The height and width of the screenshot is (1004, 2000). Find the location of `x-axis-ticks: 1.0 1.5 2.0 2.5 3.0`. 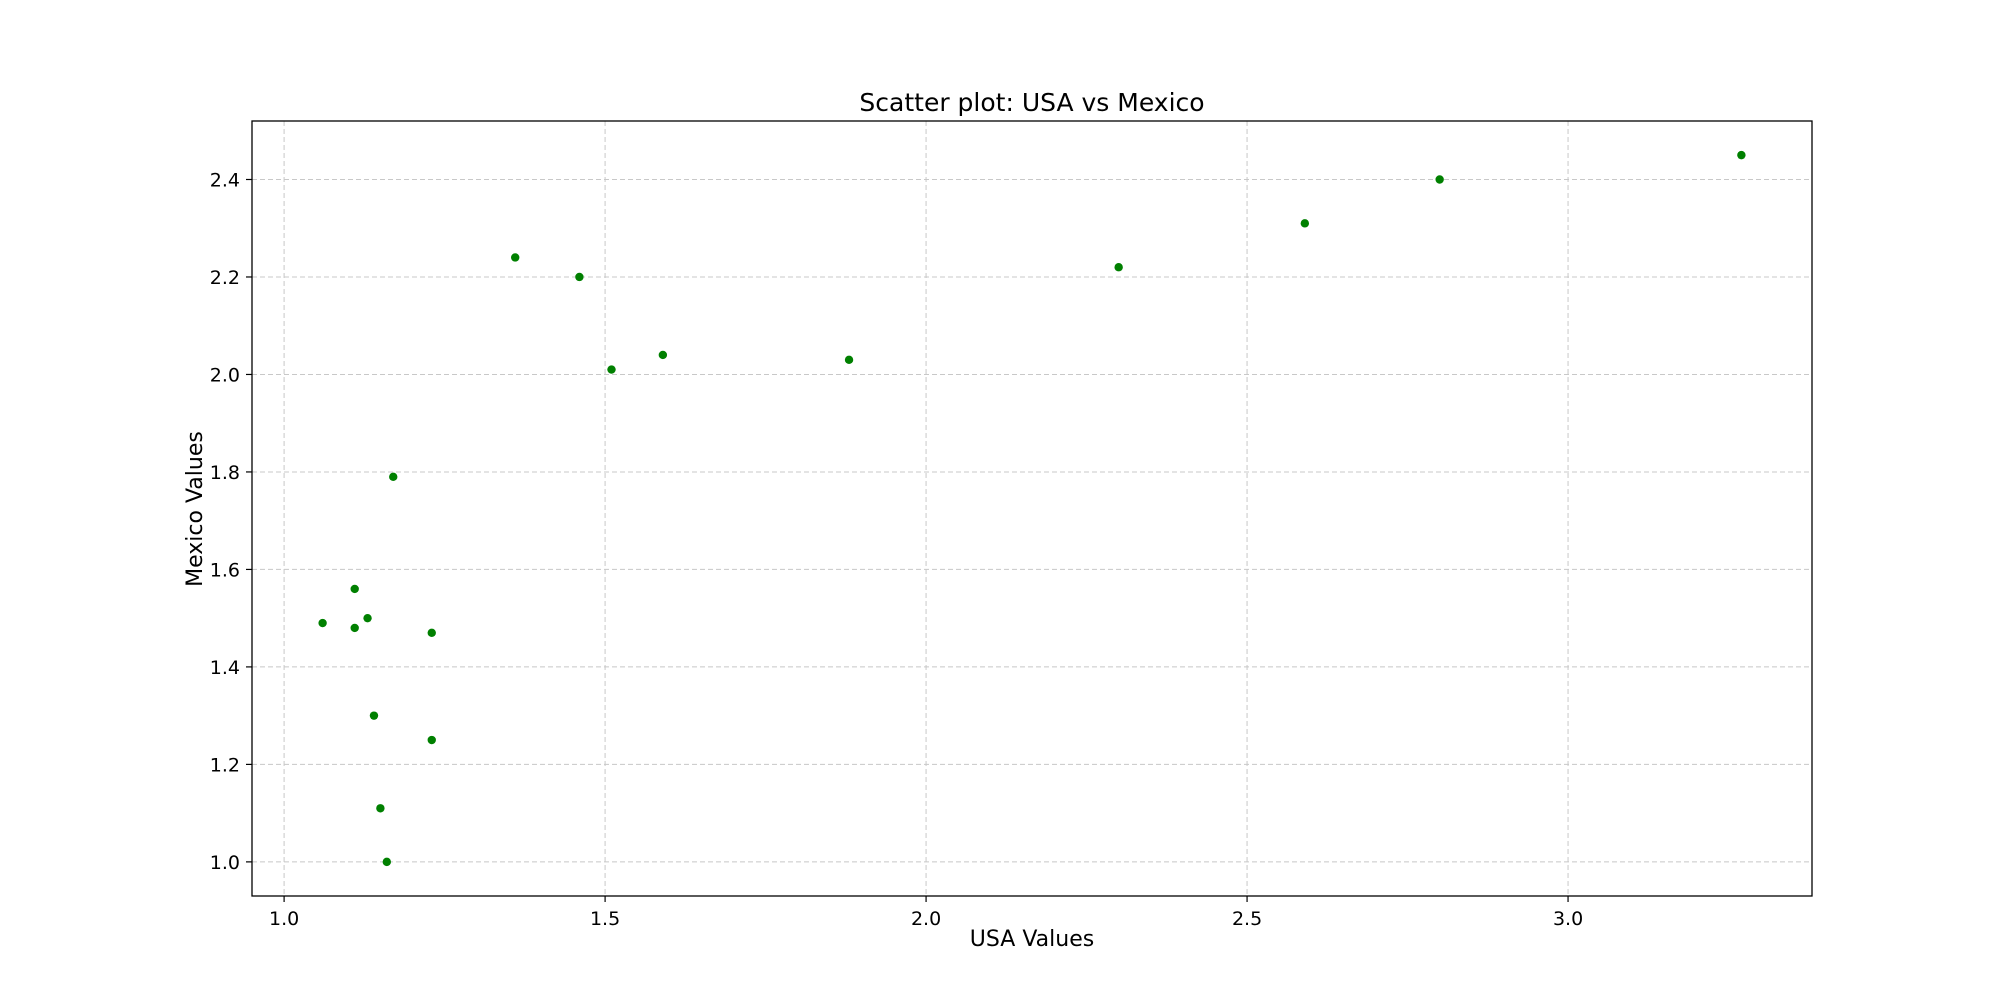

x-axis-ticks: 1.0 1.5 2.0 2.5 3.0 is located at coordinates (926, 913).